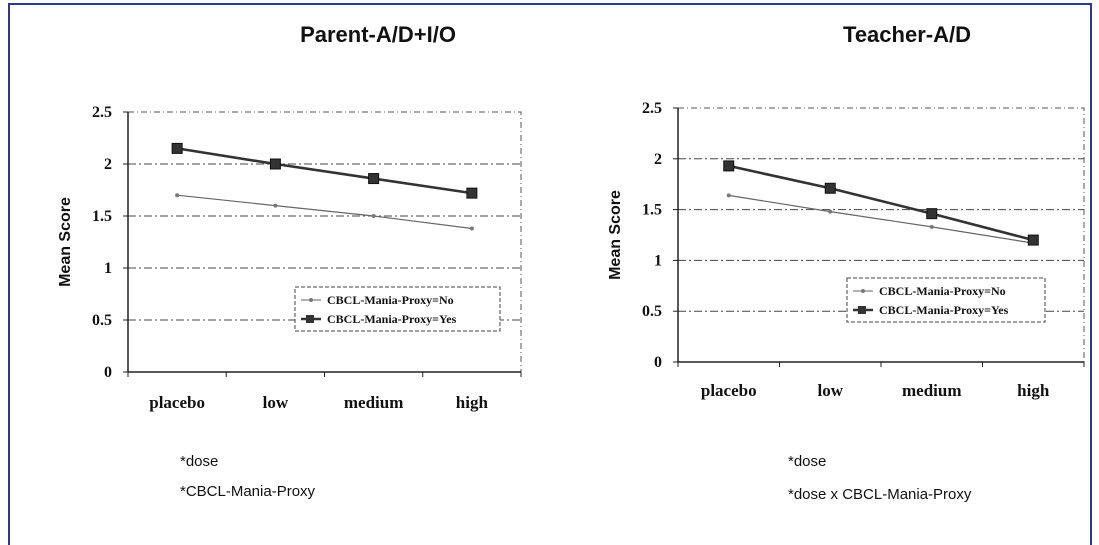 The image size is (1099, 545). I want to click on footnote: *dose x CBCL-Mania-Proxy, so click(880, 494).